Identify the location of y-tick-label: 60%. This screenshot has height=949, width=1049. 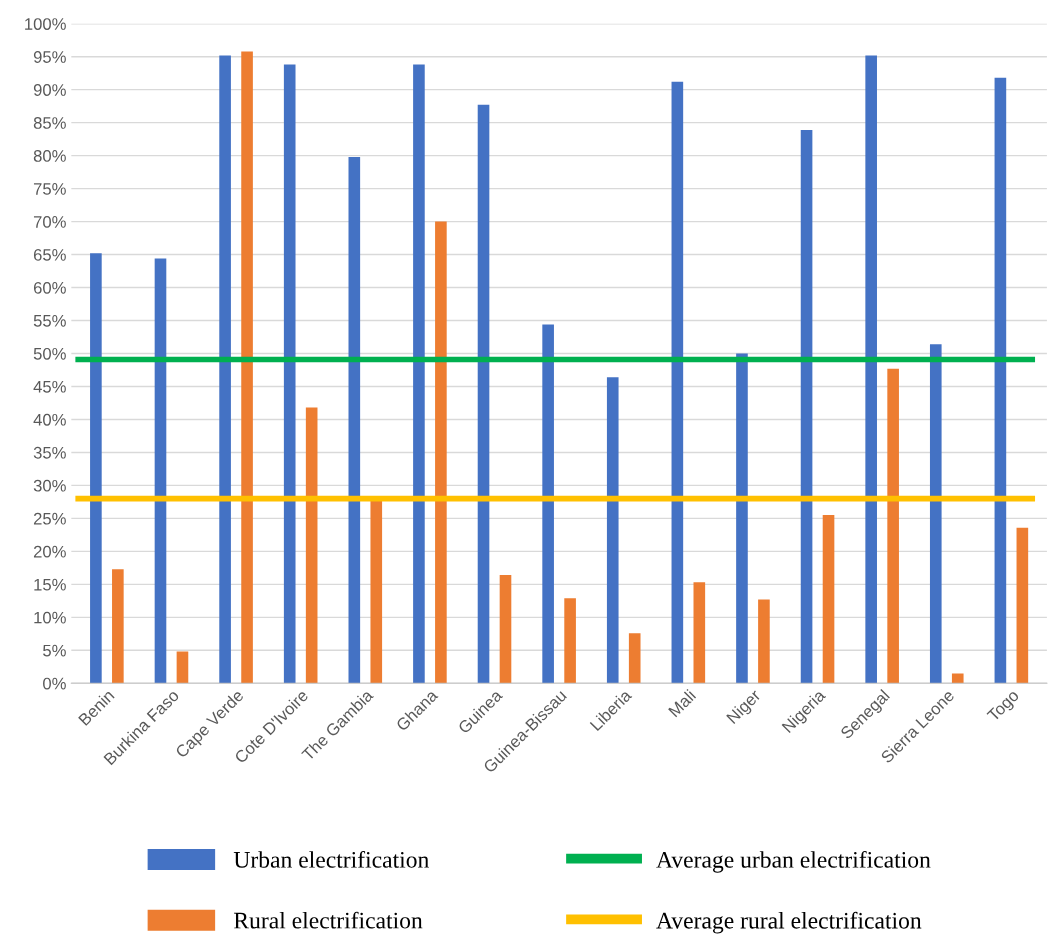
(49, 287).